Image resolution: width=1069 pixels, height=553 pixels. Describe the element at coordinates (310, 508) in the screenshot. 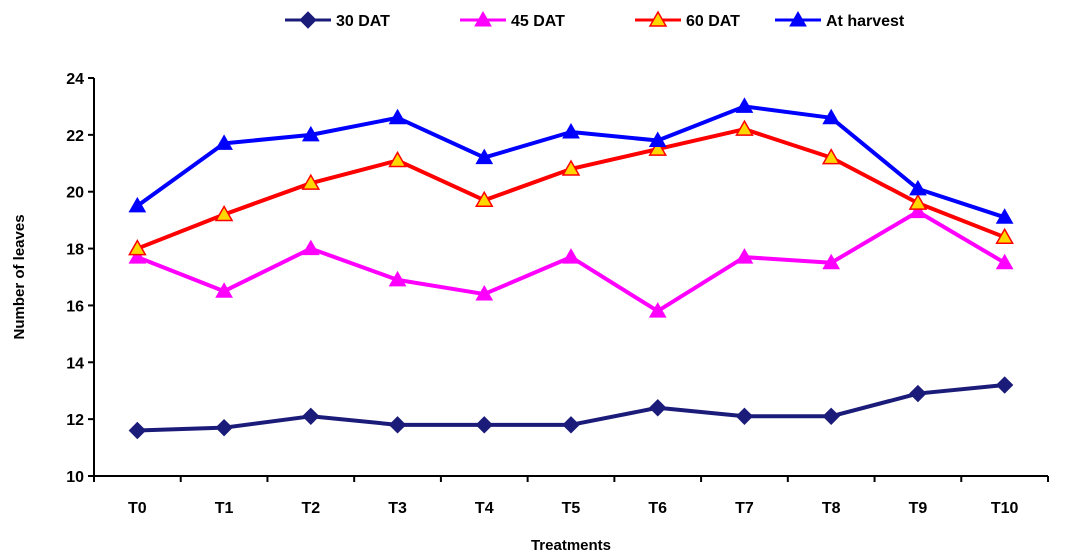

I see `x-tick-label: T2` at that location.